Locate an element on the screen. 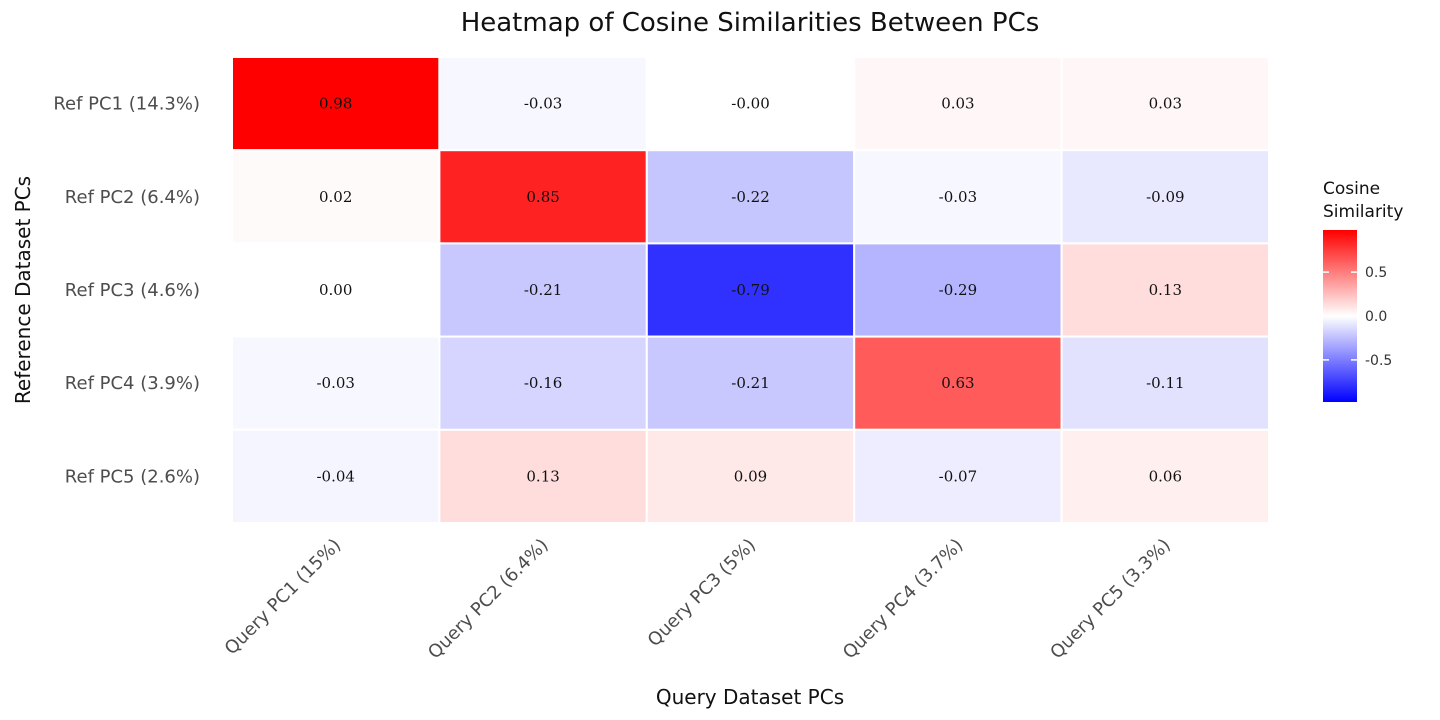 This screenshot has width=1440, height=720. heatmap-cell-r5-c1 is located at coordinates (336, 476).